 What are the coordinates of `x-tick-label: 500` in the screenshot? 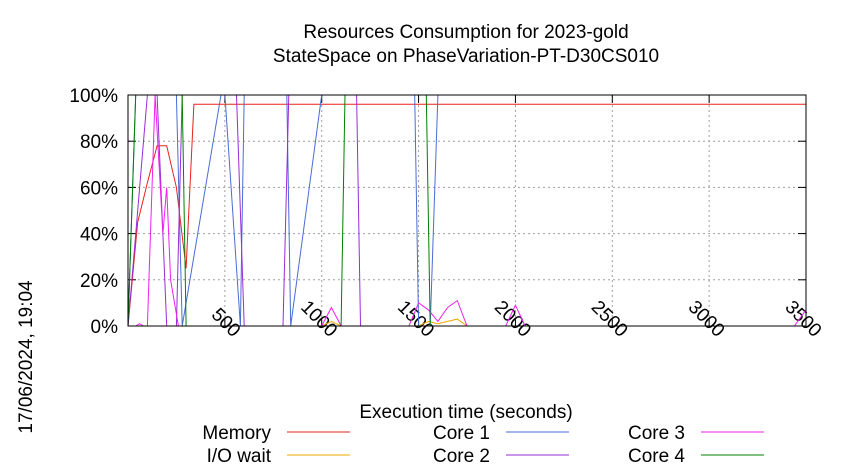 It's located at (225, 322).